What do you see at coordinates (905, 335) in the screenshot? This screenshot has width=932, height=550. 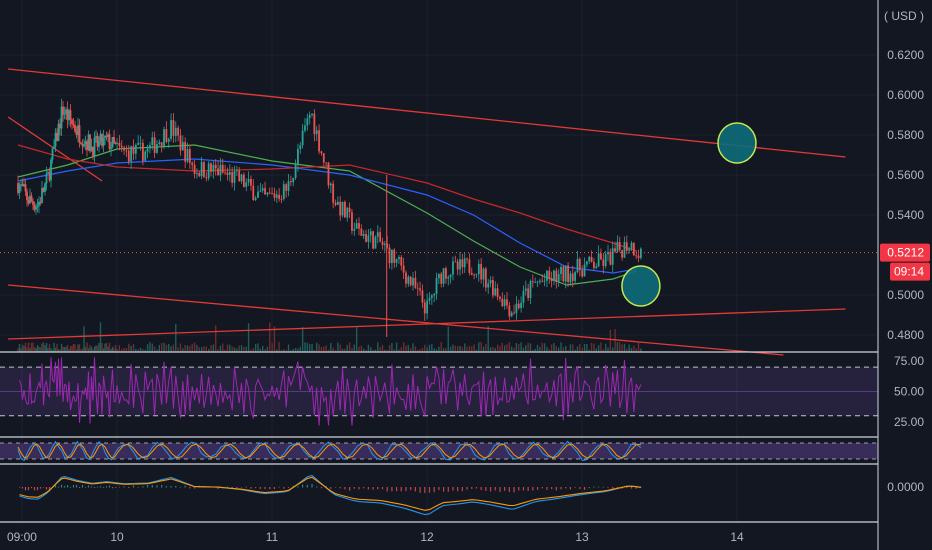 I see `price-tick-label: 0.4800` at bounding box center [905, 335].